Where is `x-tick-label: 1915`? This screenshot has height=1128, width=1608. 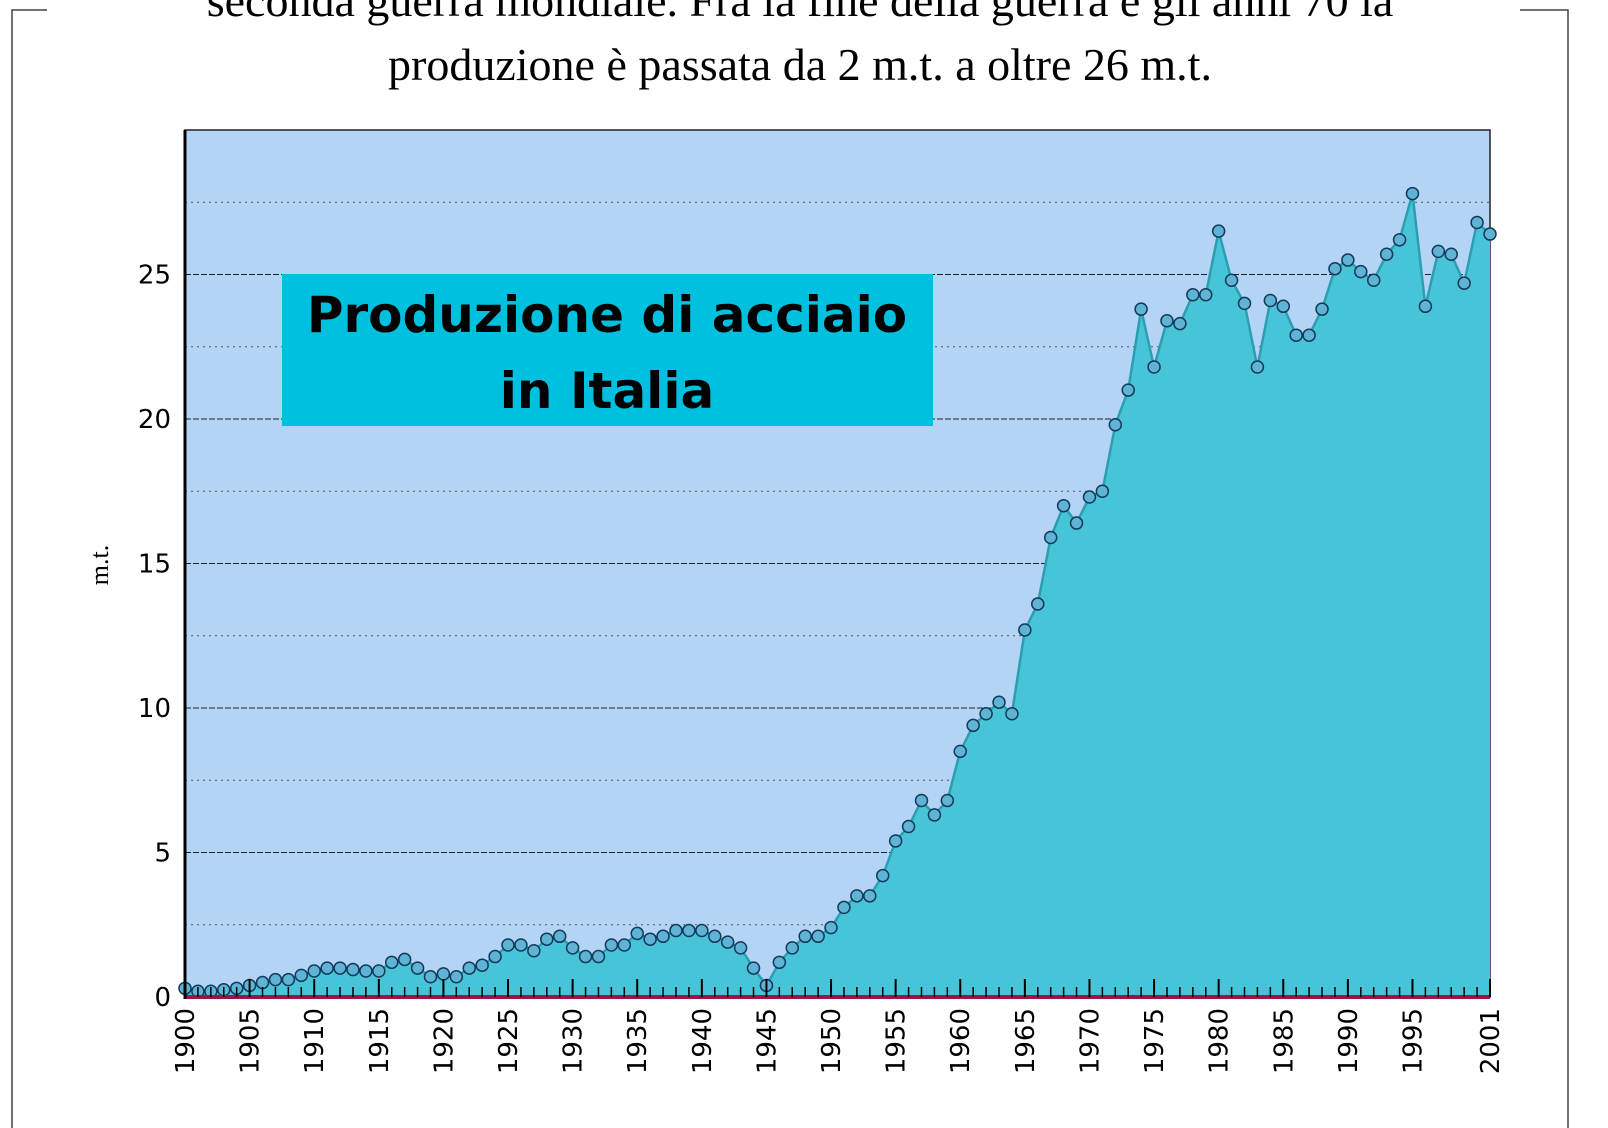 x-tick-label: 1915 is located at coordinates (380, 1041).